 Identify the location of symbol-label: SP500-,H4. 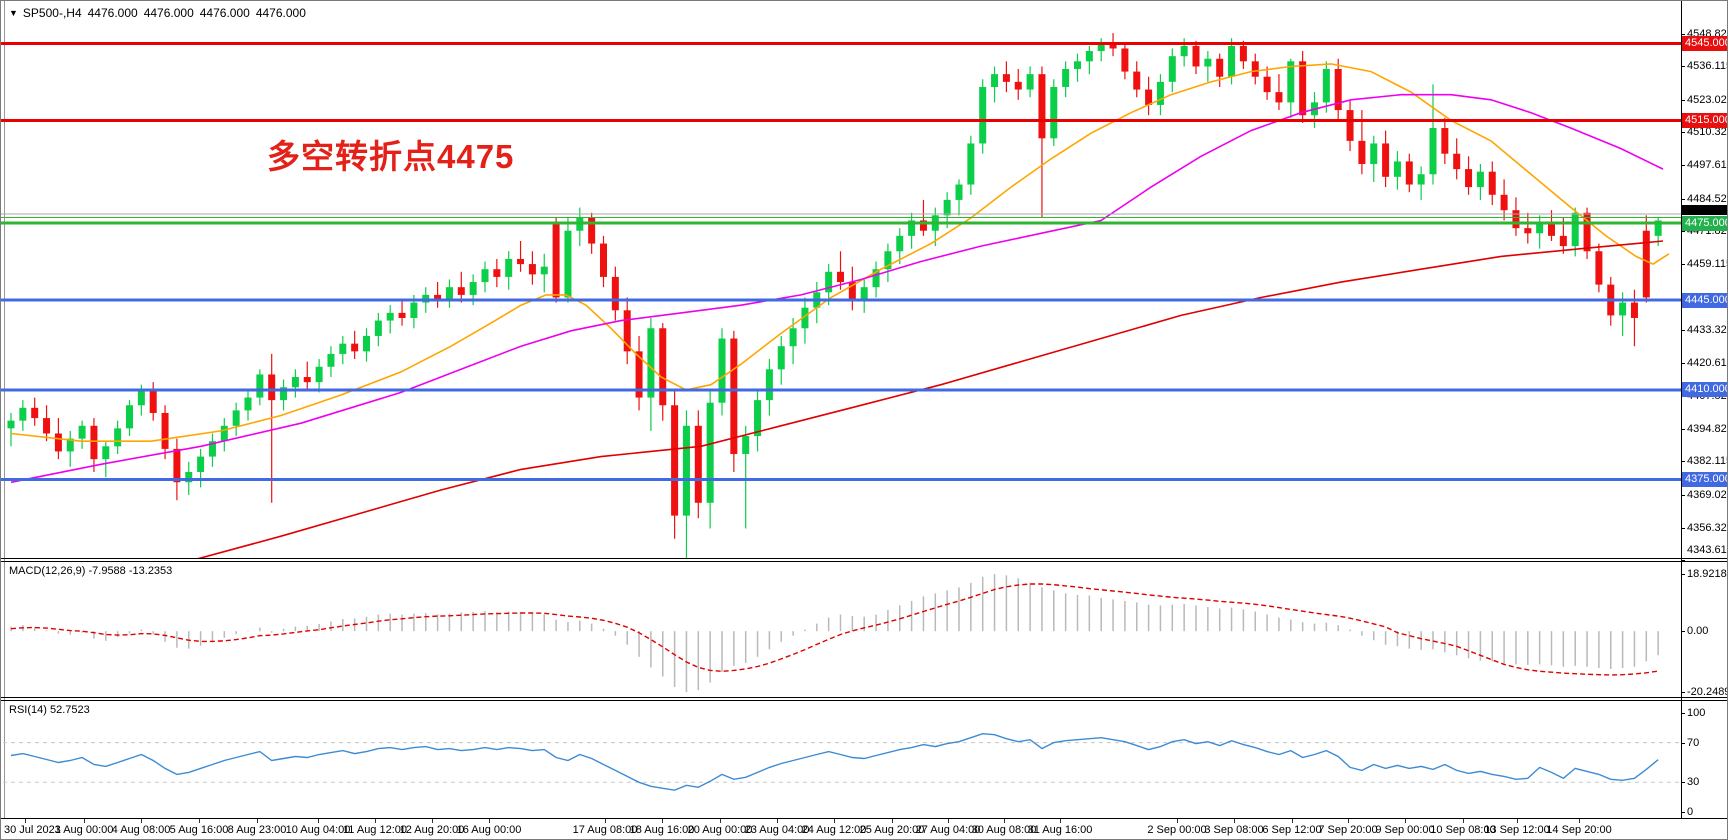
(52, 13).